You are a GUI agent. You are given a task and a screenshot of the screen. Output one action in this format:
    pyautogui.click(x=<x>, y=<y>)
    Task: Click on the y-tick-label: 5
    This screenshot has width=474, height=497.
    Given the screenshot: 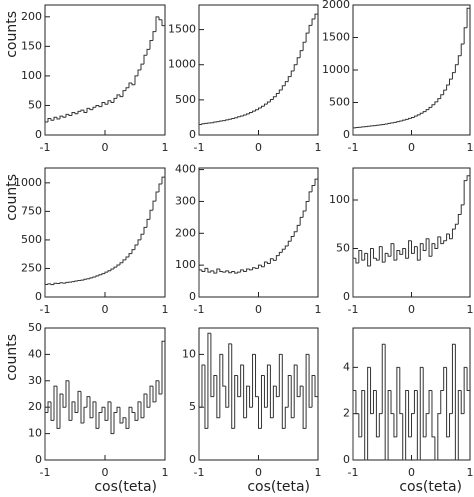 What is the action you would take?
    pyautogui.click(x=192, y=406)
    